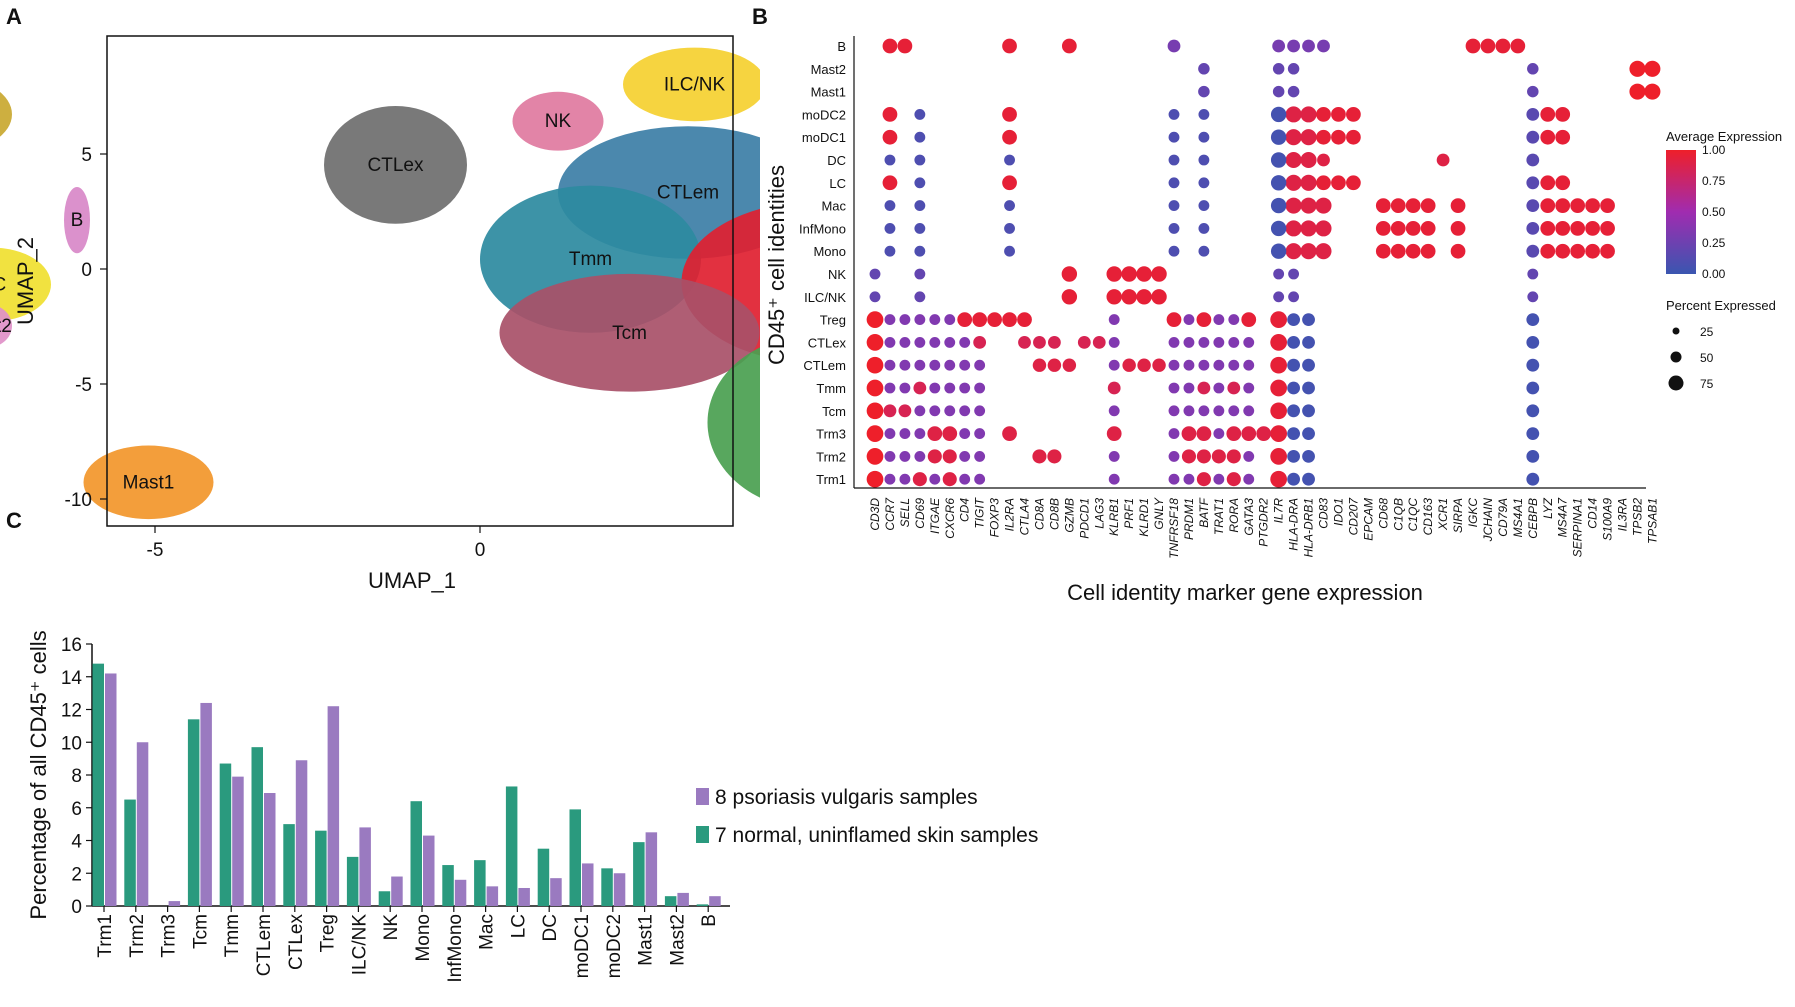 The height and width of the screenshot is (1007, 1795). What do you see at coordinates (905, 342) in the screenshot?
I see `dot-ctlex-sell` at bounding box center [905, 342].